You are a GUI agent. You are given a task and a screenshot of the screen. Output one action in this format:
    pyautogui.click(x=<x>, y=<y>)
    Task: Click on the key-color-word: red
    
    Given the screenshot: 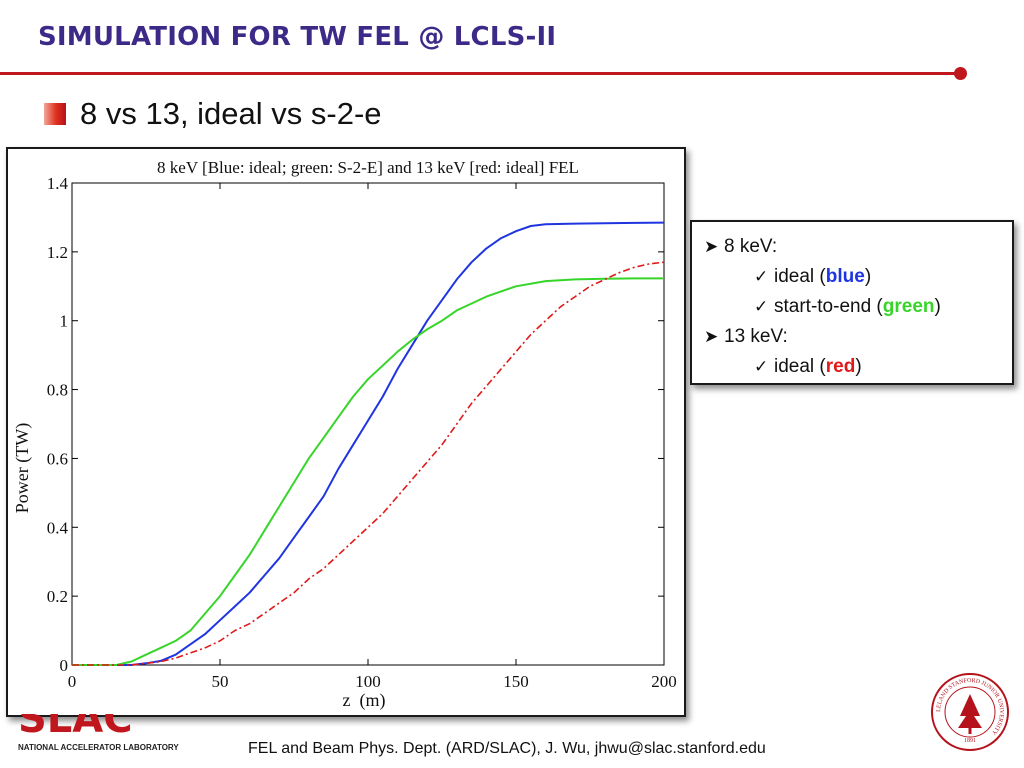 What is the action you would take?
    pyautogui.click(x=840, y=366)
    